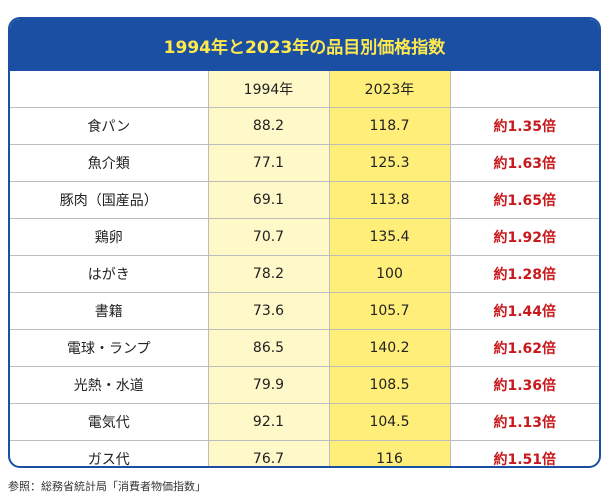  Describe the element at coordinates (389, 274) in the screenshot. I see `value-2023-cell: 100` at that location.